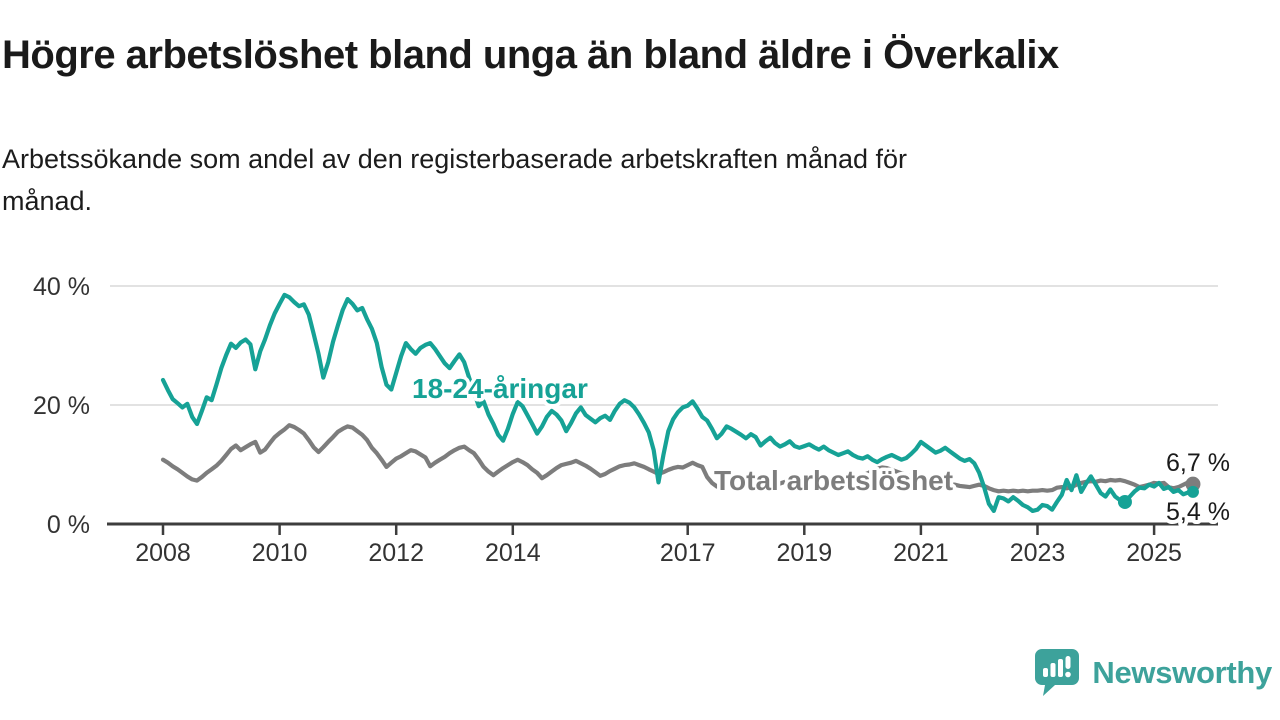  I want to click on x-tick-label-2010: 2010, so click(280, 553).